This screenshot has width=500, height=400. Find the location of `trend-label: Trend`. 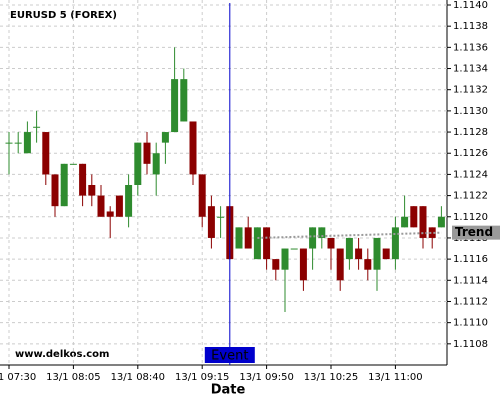

trend-label: Trend is located at coordinates (474, 232).